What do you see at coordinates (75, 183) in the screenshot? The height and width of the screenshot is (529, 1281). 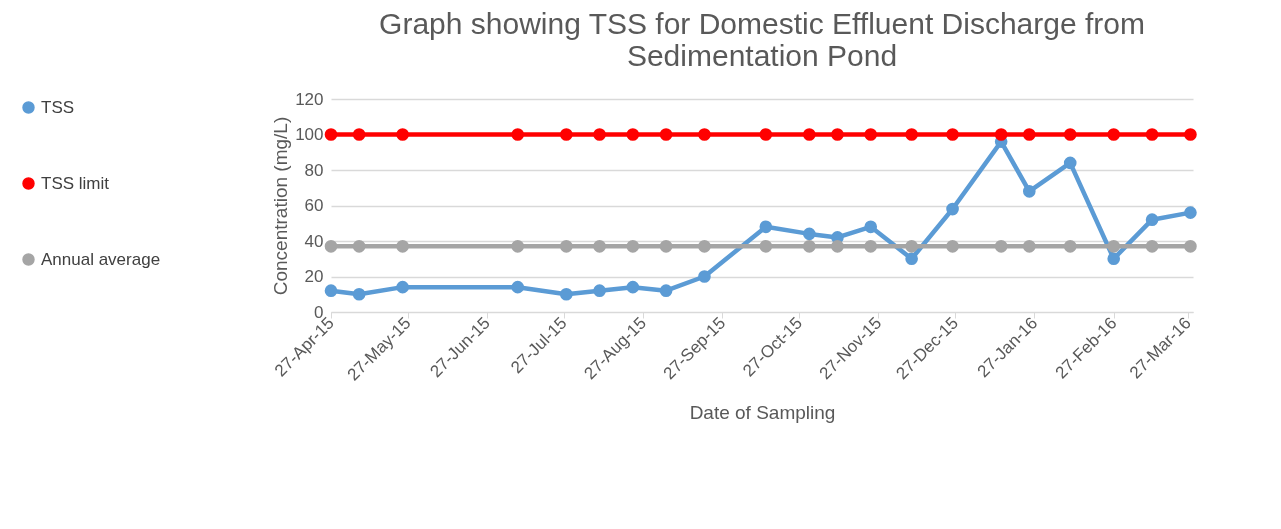 I see `legend-label: TSS limit` at bounding box center [75, 183].